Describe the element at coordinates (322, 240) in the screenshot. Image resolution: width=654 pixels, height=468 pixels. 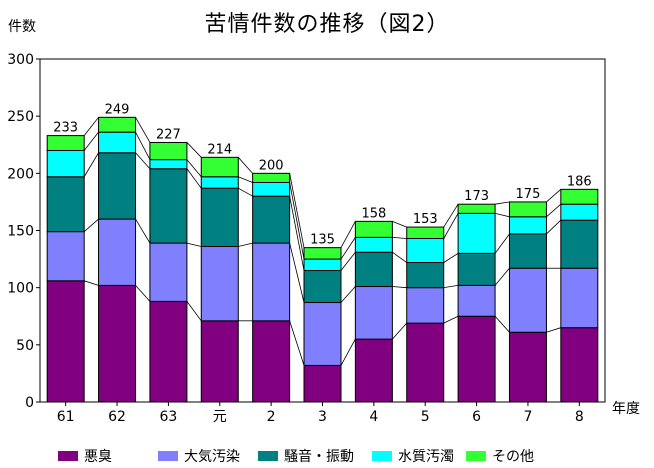
I see `bar-total-label: 135` at that location.